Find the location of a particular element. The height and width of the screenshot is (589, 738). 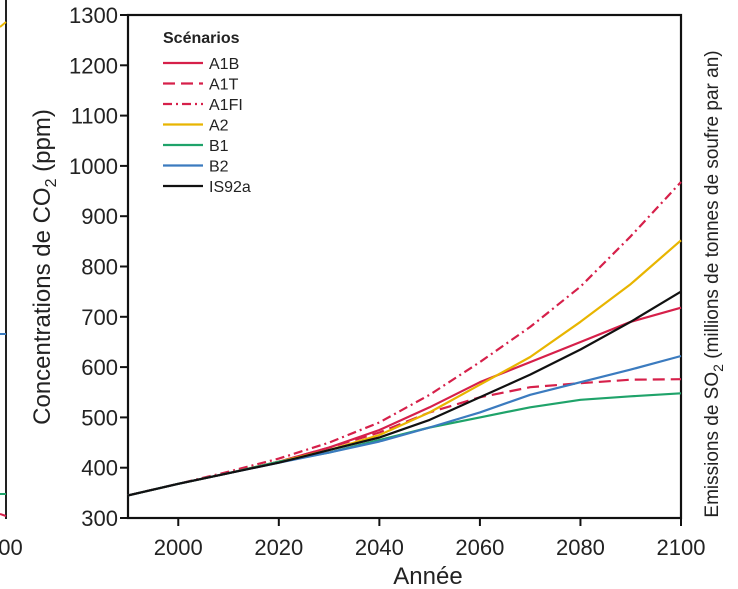

y-tick-label: 700 is located at coordinates (99, 317).